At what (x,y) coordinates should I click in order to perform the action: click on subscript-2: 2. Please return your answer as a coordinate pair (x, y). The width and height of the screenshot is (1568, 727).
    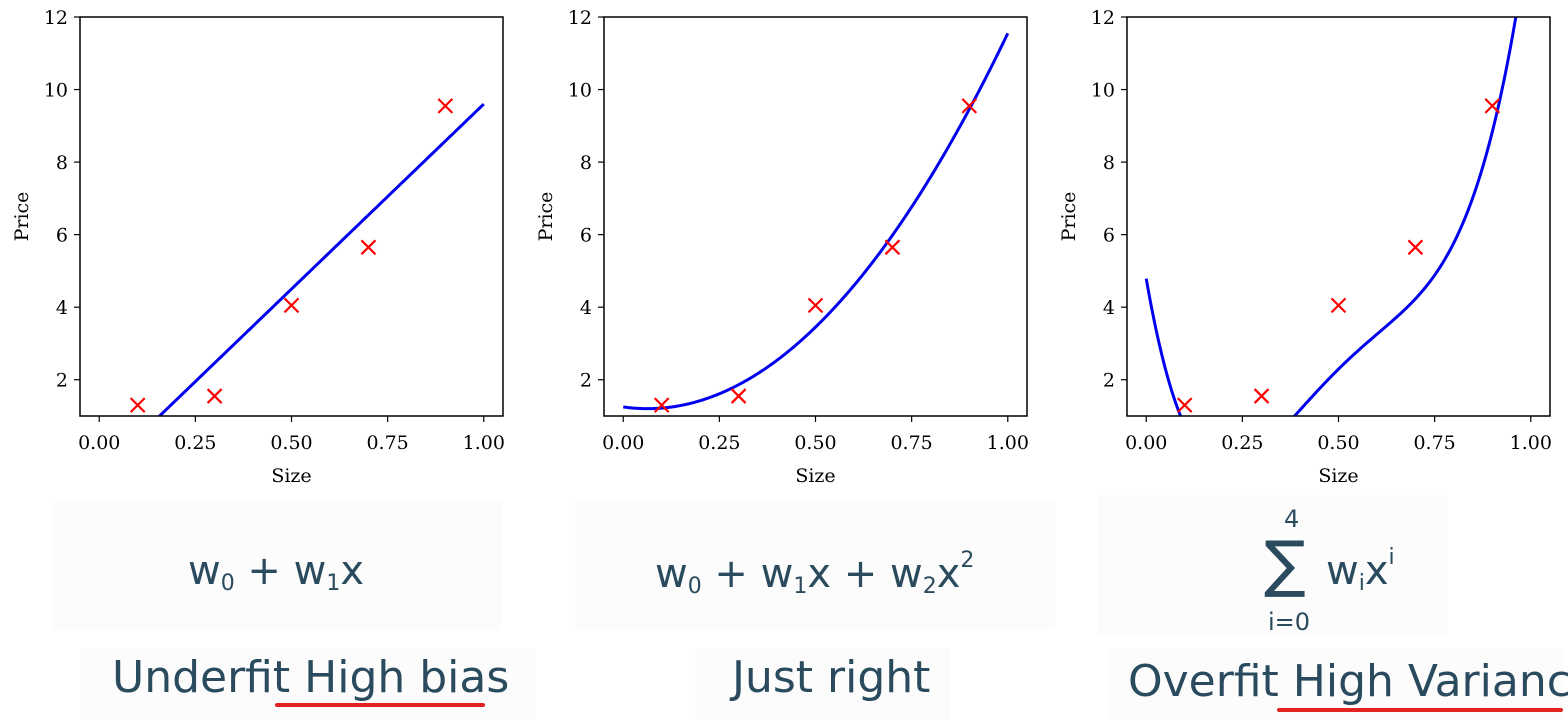
    Looking at the image, I should click on (929, 586).